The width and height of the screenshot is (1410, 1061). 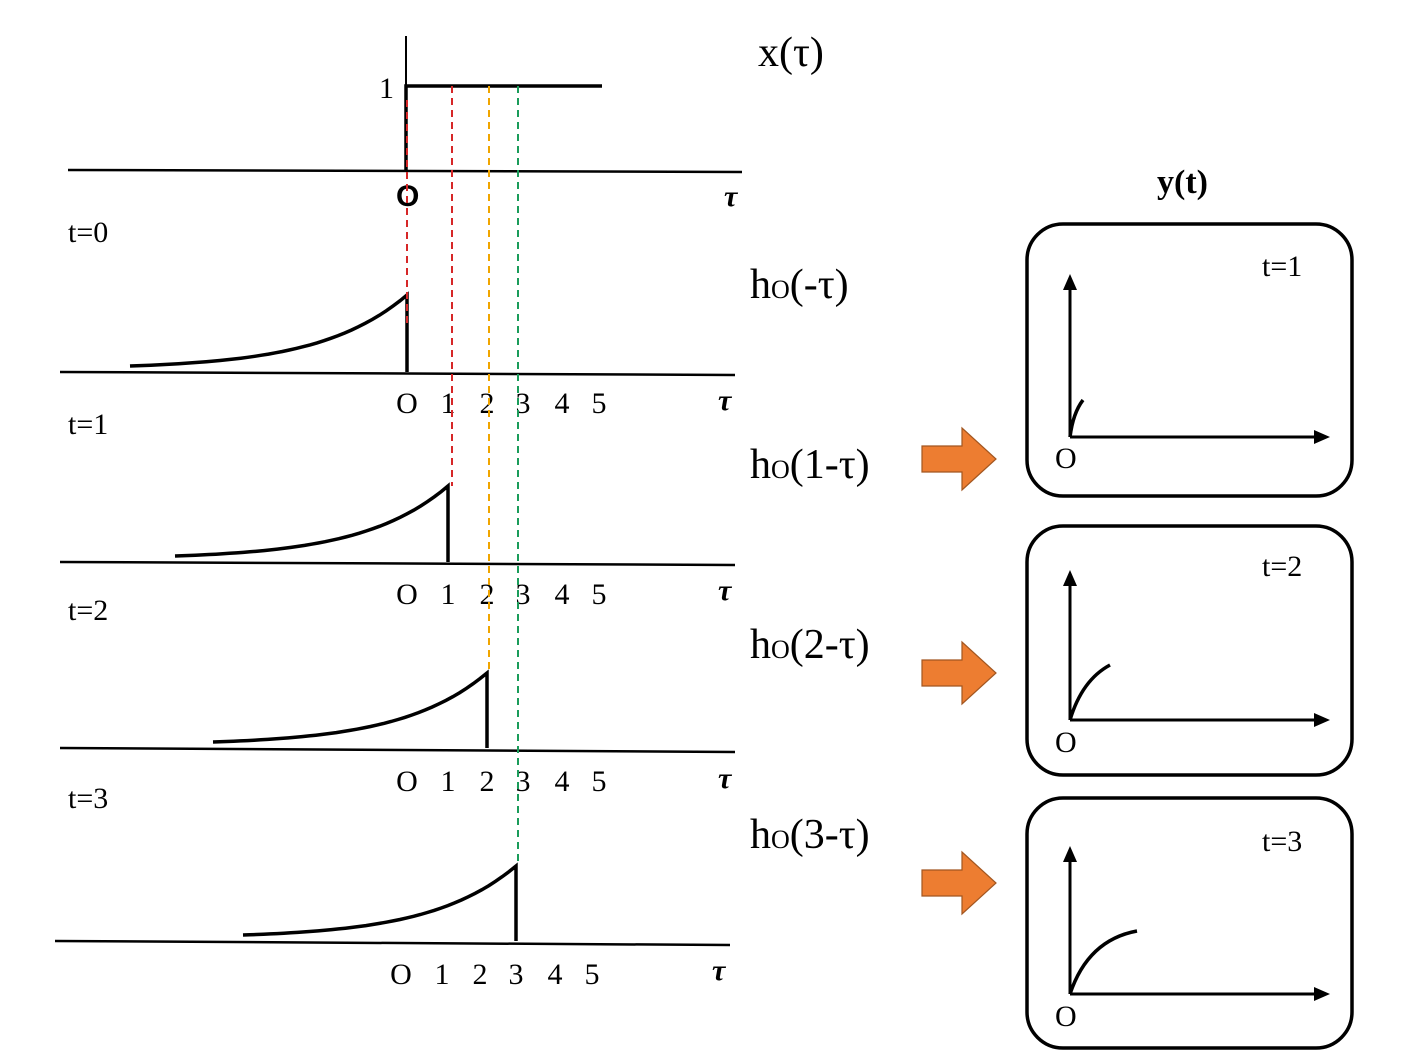 I want to click on input-step-plot: 1 O τ x(τ), so click(x=445, y=121).